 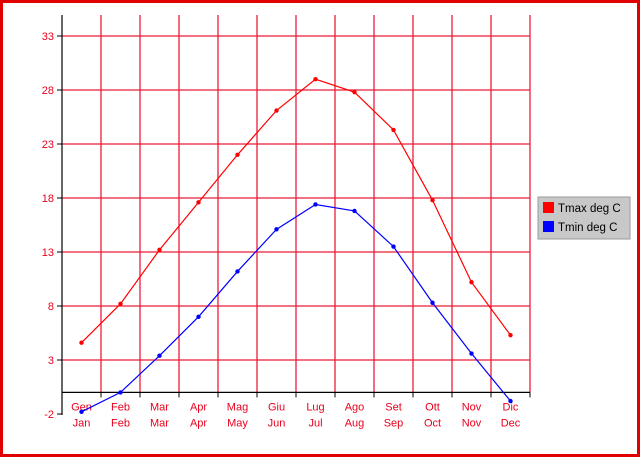 What do you see at coordinates (355, 423) in the screenshot?
I see `x-tick-label: Aug` at bounding box center [355, 423].